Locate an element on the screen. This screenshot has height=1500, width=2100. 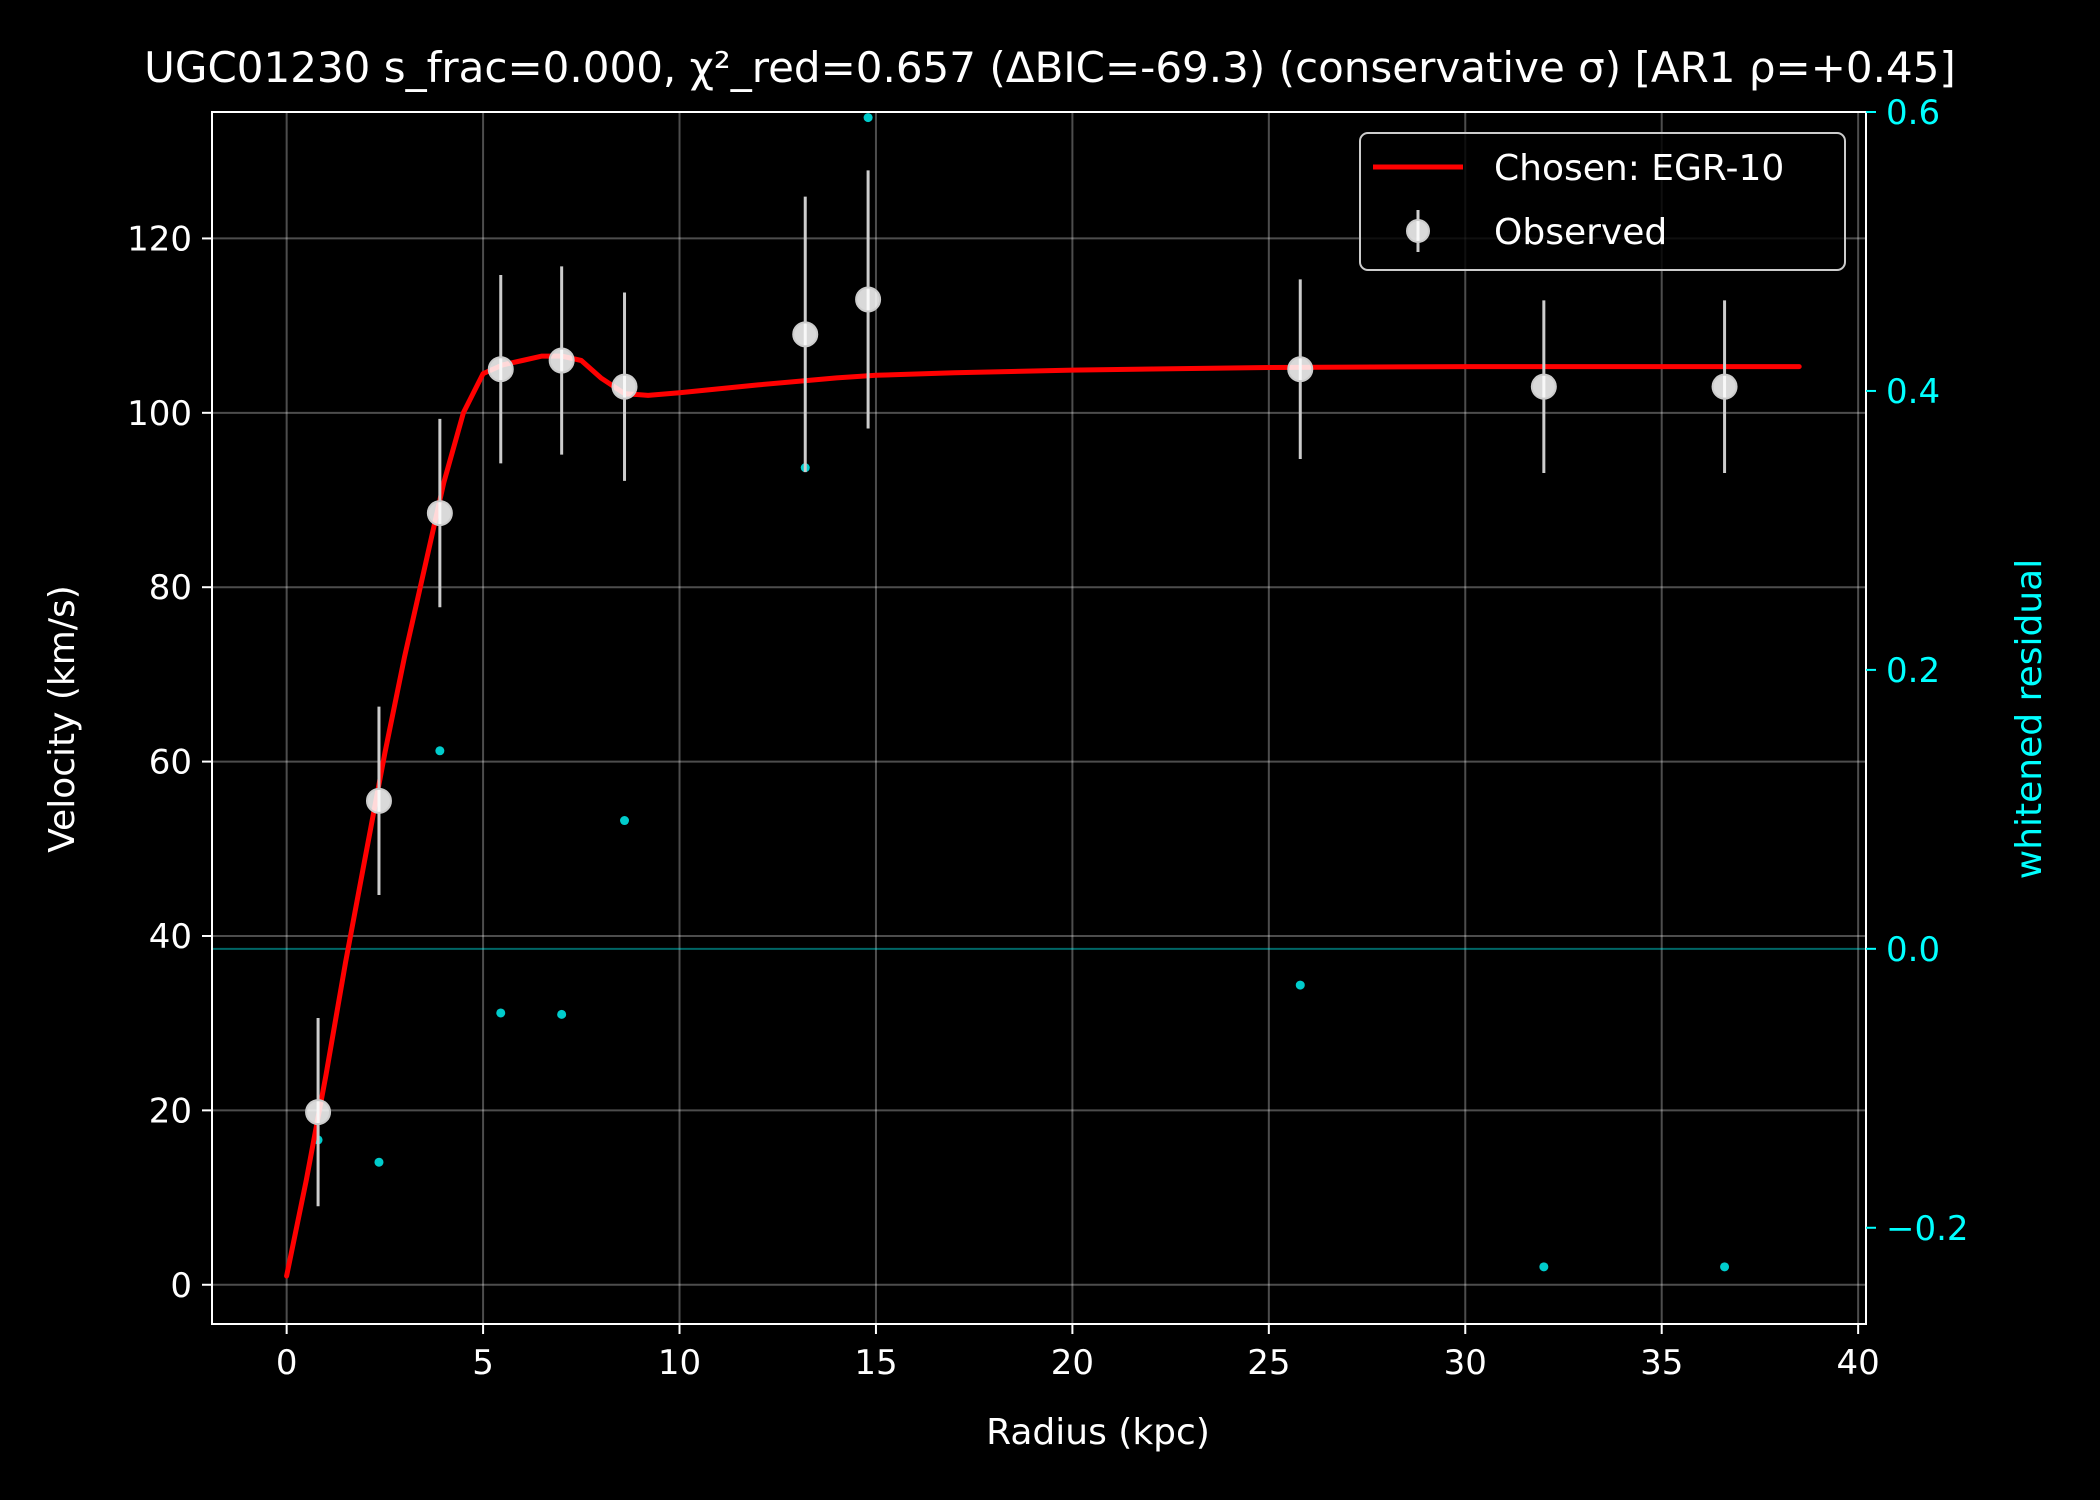
y-tick-label: 20 is located at coordinates (170, 1111).